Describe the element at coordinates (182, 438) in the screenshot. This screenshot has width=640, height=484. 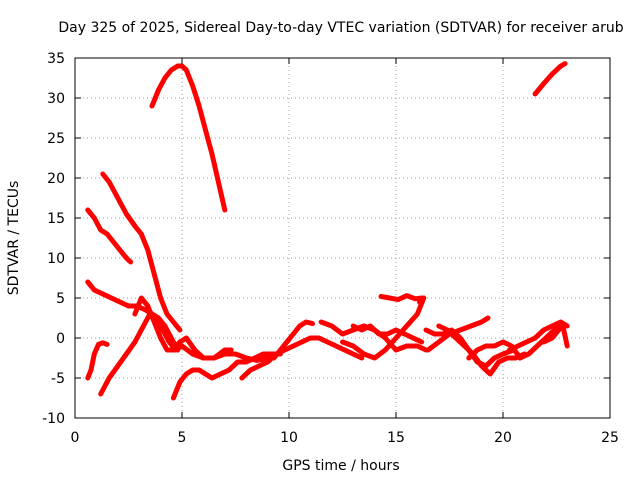
I see `x-tick-label: 5` at that location.